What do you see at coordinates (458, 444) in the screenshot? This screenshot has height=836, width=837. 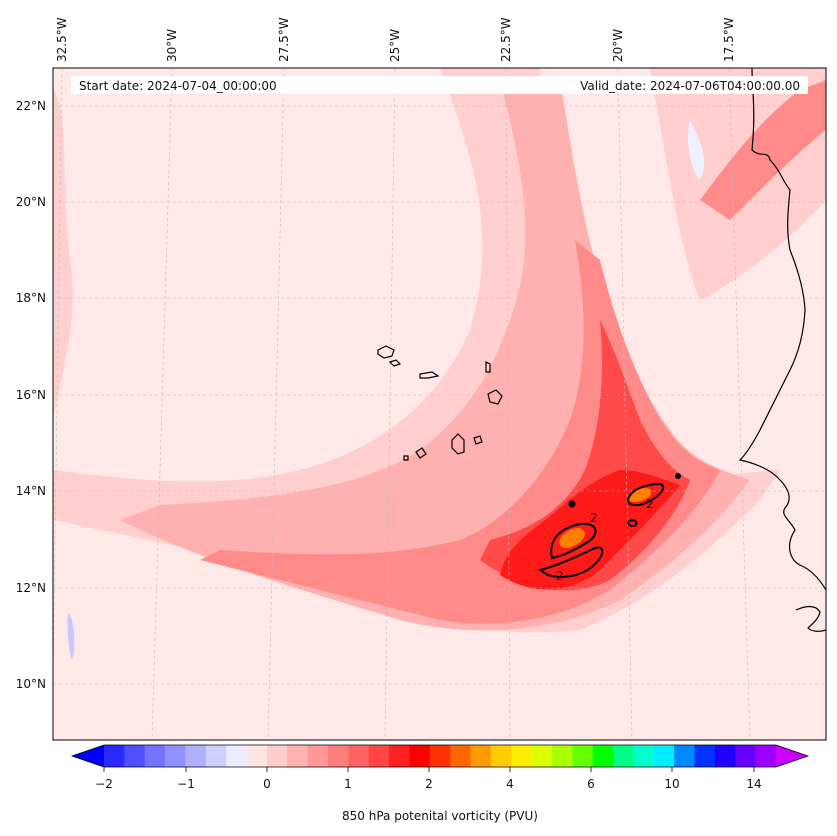 I see `island-santiago` at bounding box center [458, 444].